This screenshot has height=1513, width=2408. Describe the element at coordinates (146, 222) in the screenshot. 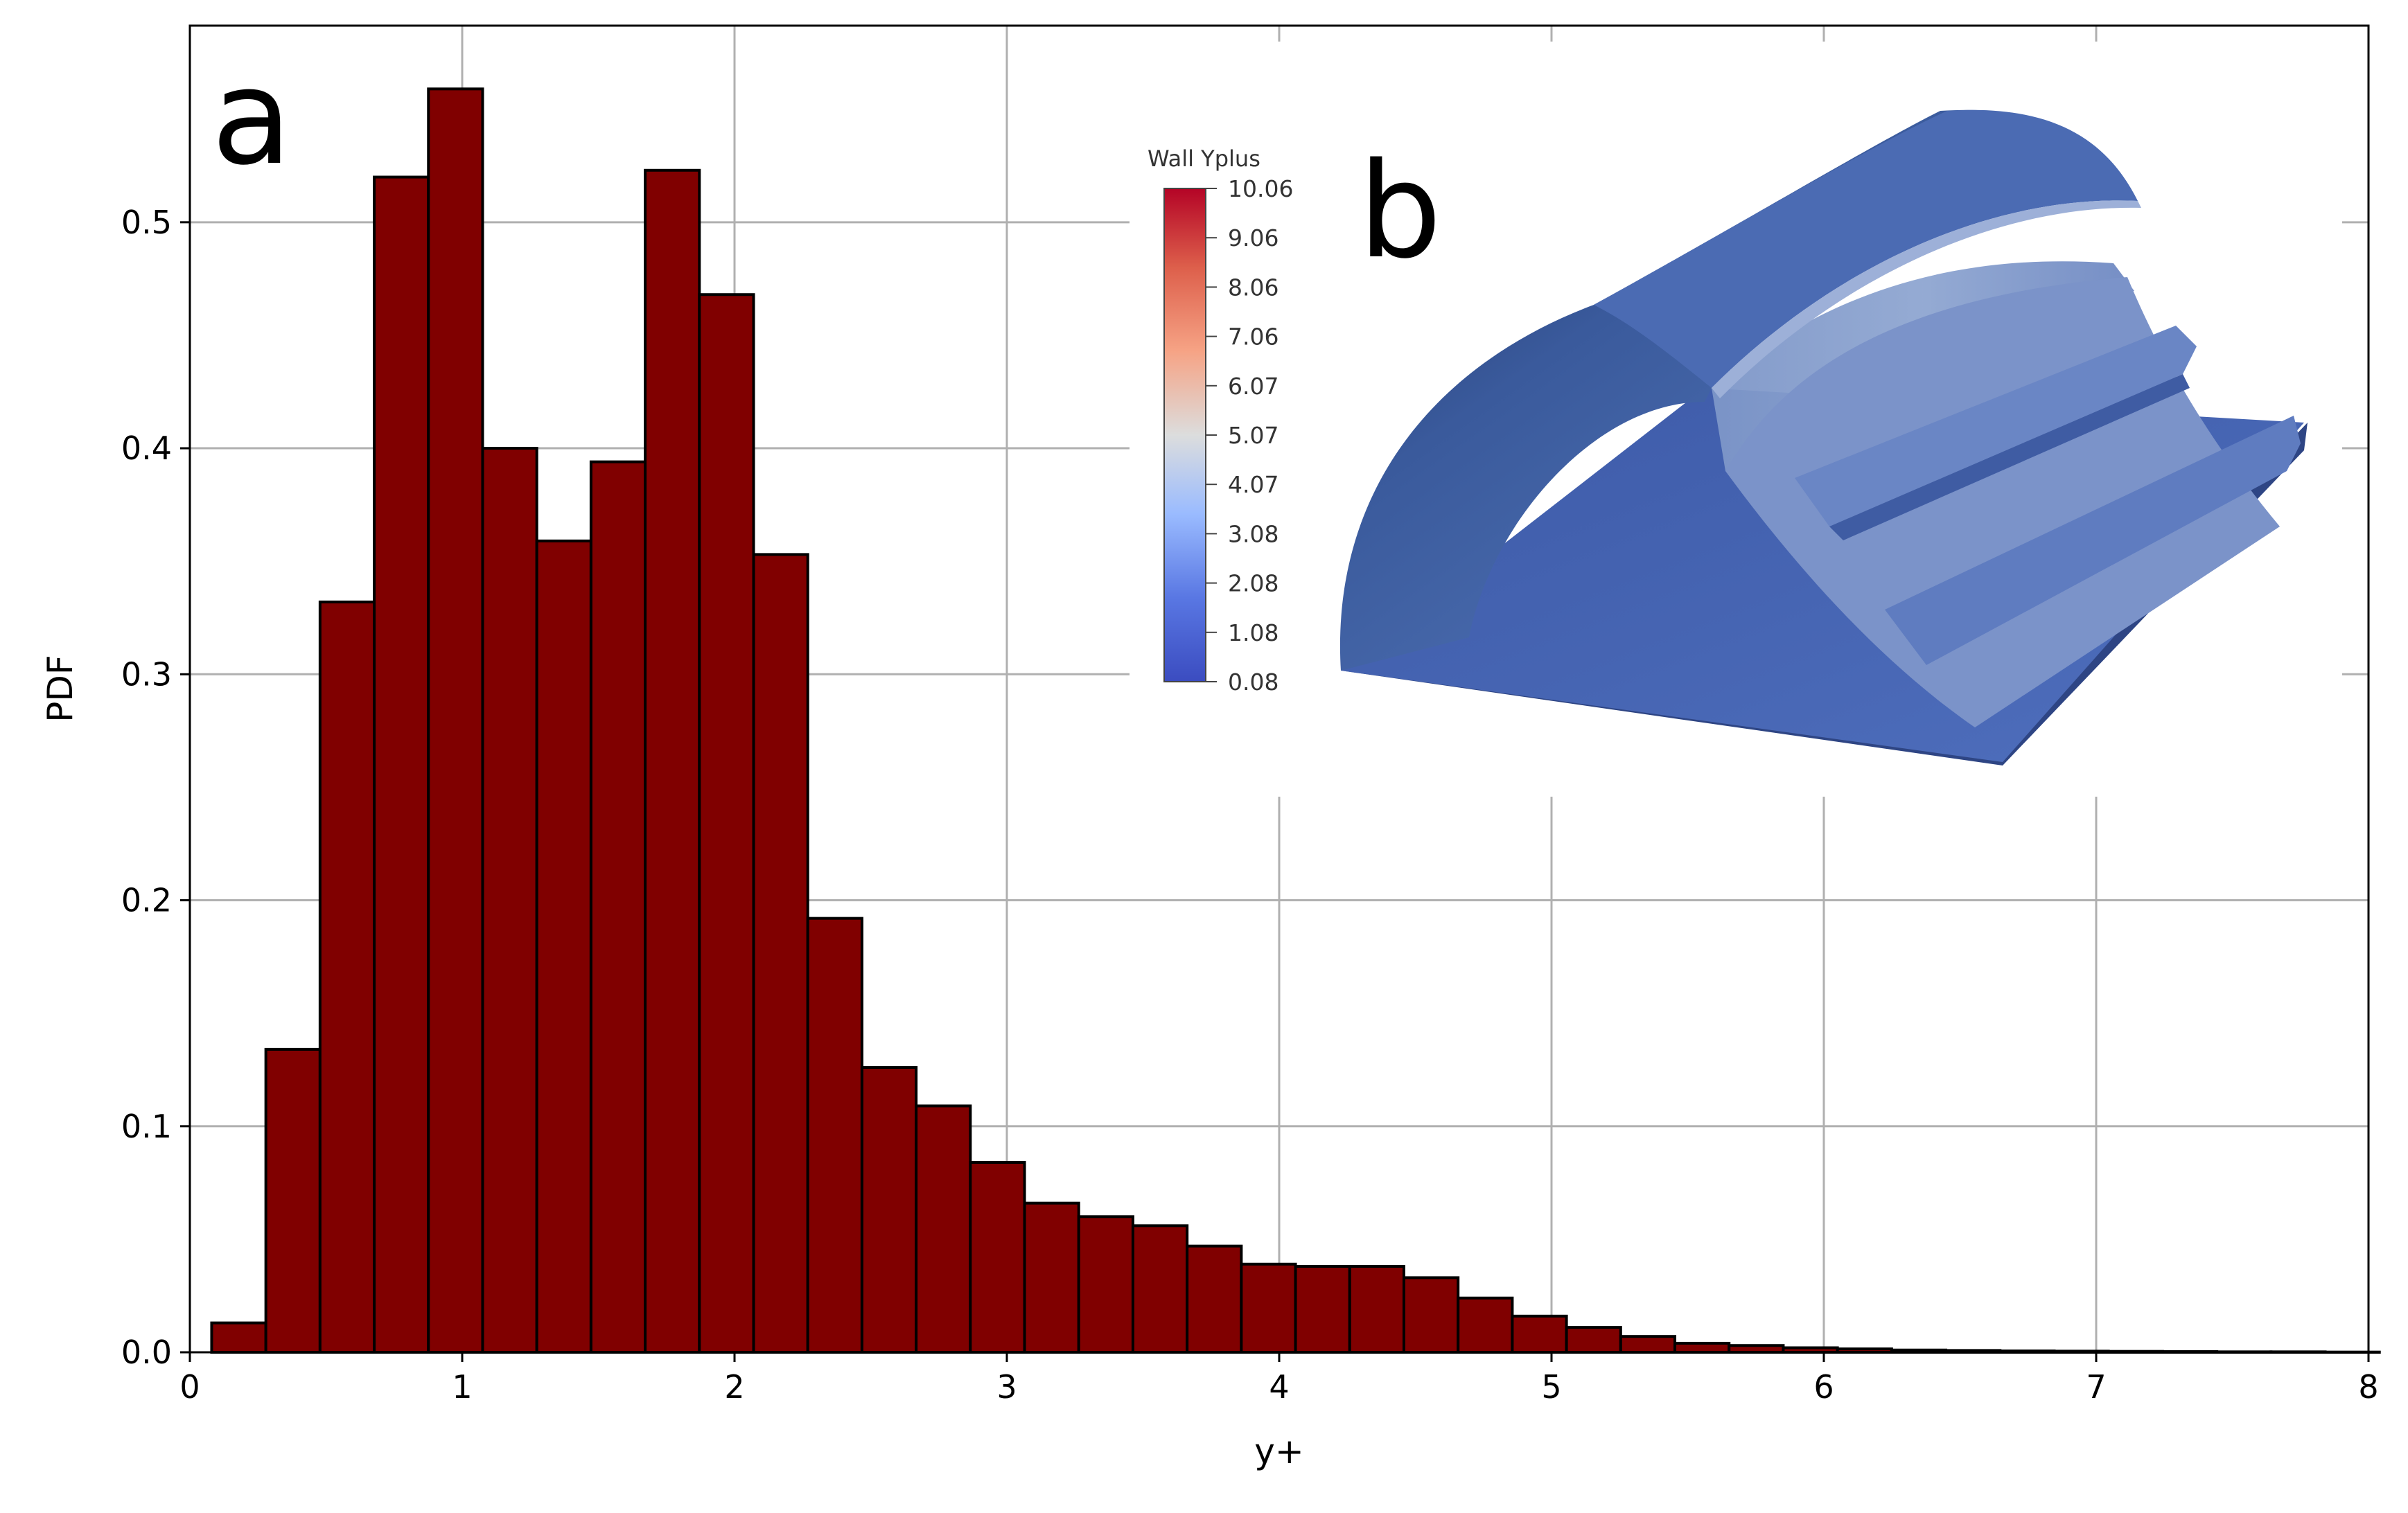

I see `y-tick-label: 0.5` at that location.